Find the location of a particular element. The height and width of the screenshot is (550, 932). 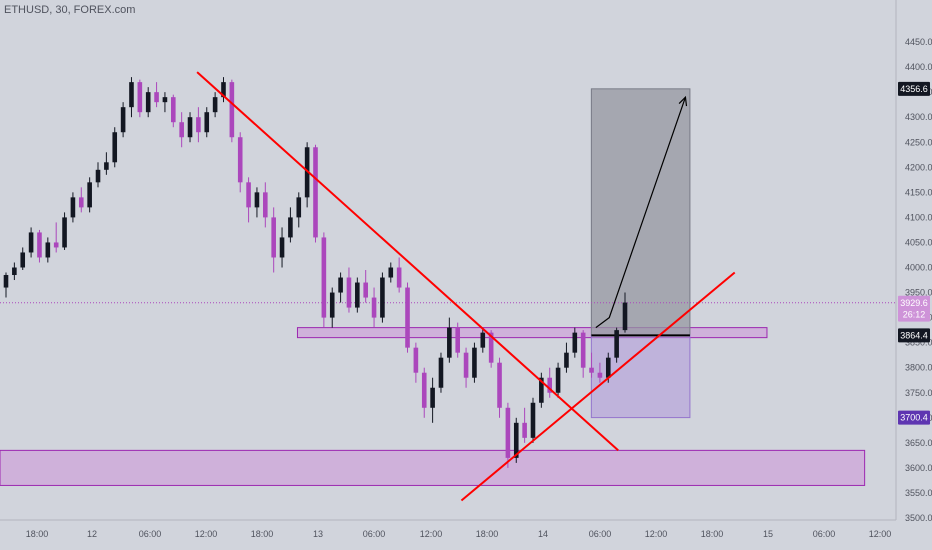

symbol-label: ETHUSD, 30, FOREX.com is located at coordinates (70, 10).